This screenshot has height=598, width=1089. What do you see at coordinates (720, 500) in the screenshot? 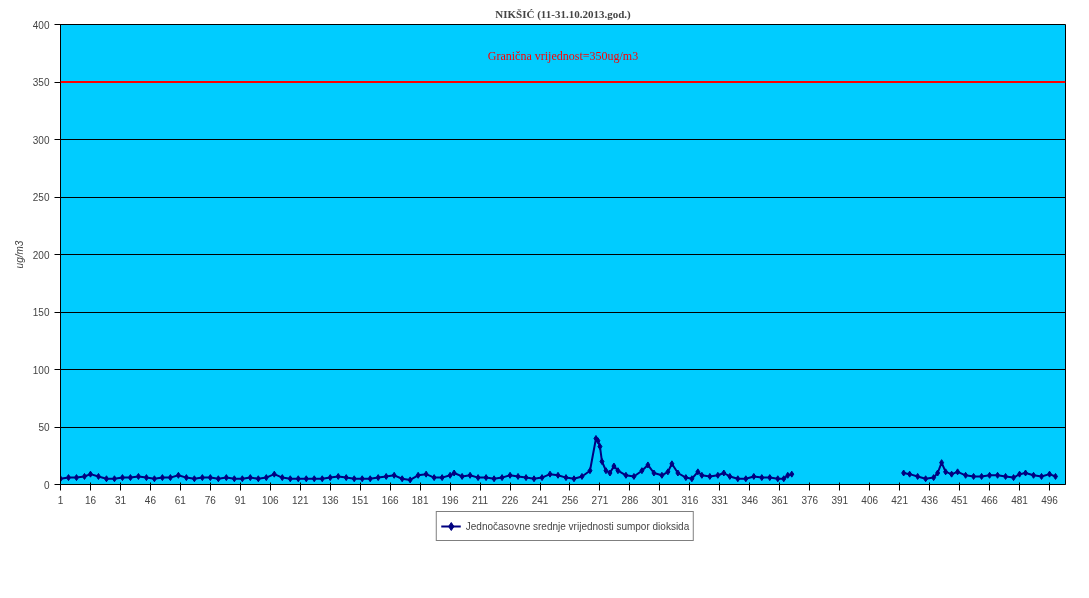
I see `x-tick-label: 331` at bounding box center [720, 500].